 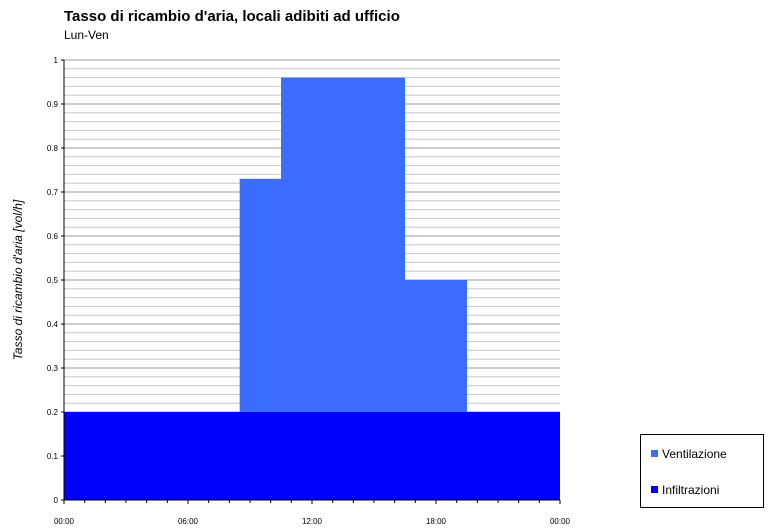 I want to click on y-tick-label: 0.7, so click(x=53, y=192).